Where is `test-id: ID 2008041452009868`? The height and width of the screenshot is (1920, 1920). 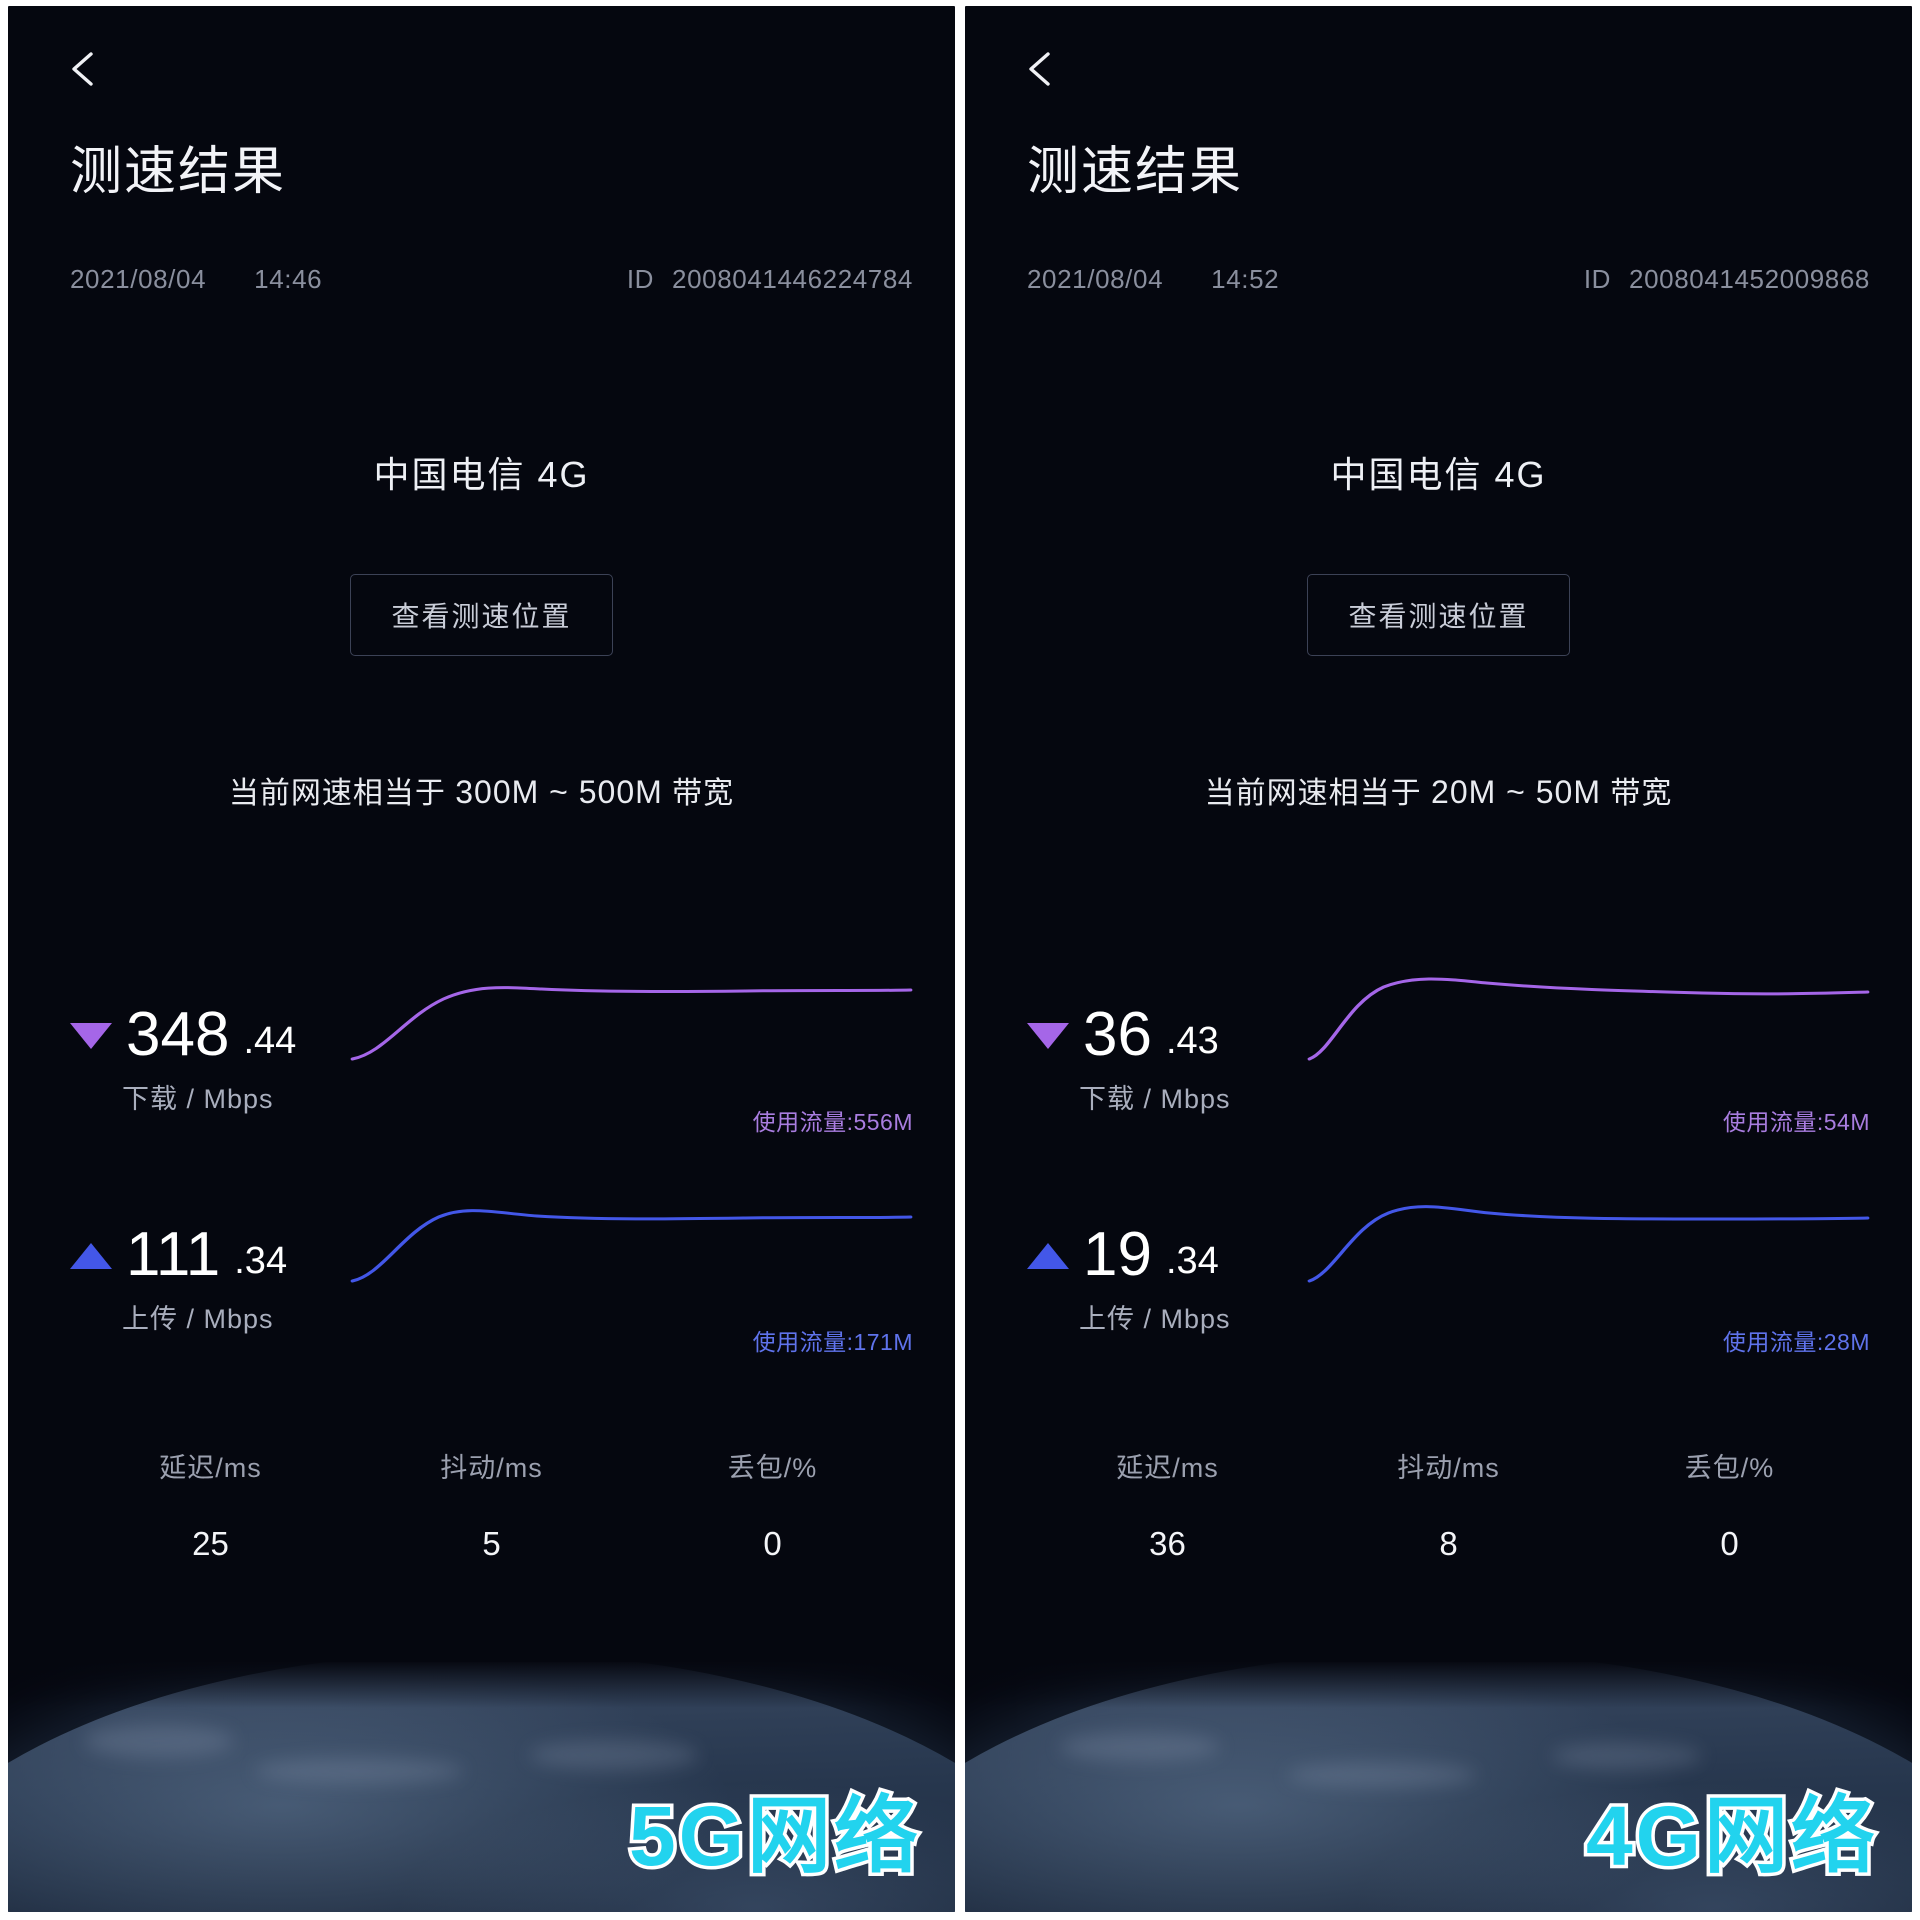 test-id: ID 2008041452009868 is located at coordinates (1727, 279).